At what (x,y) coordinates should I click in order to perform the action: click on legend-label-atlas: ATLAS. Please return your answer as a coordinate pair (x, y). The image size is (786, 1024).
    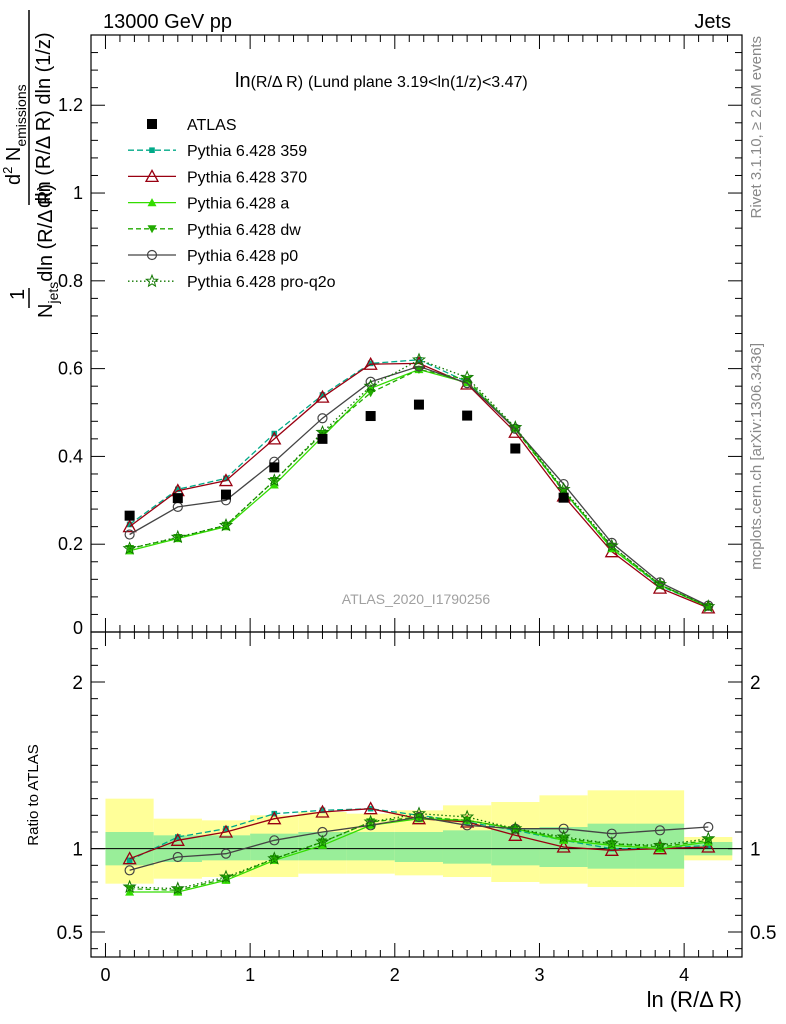
    Looking at the image, I should click on (212, 125).